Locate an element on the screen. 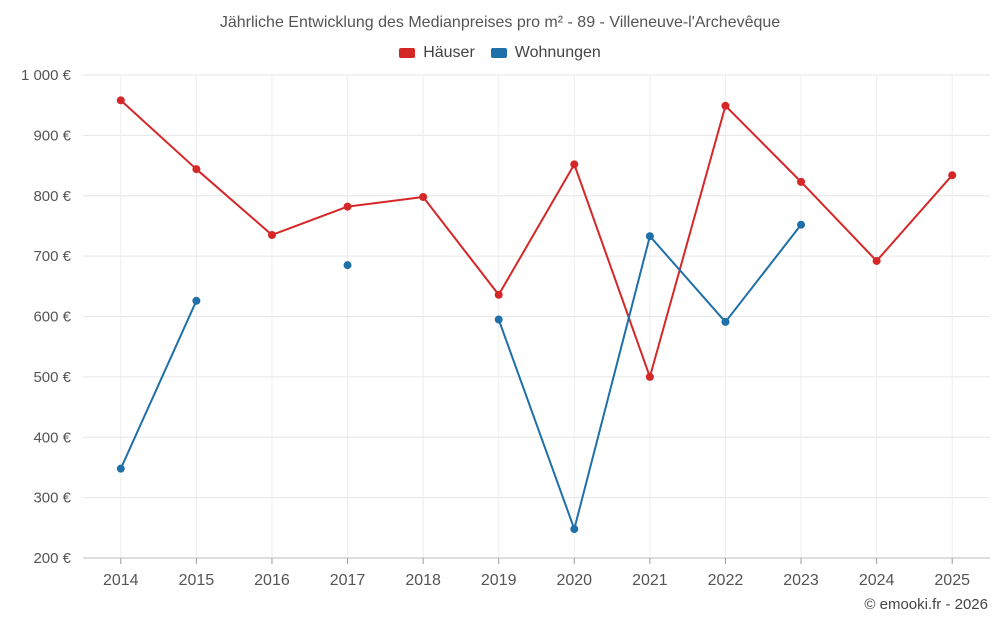  y-tick-label: 400 € is located at coordinates (52, 437).